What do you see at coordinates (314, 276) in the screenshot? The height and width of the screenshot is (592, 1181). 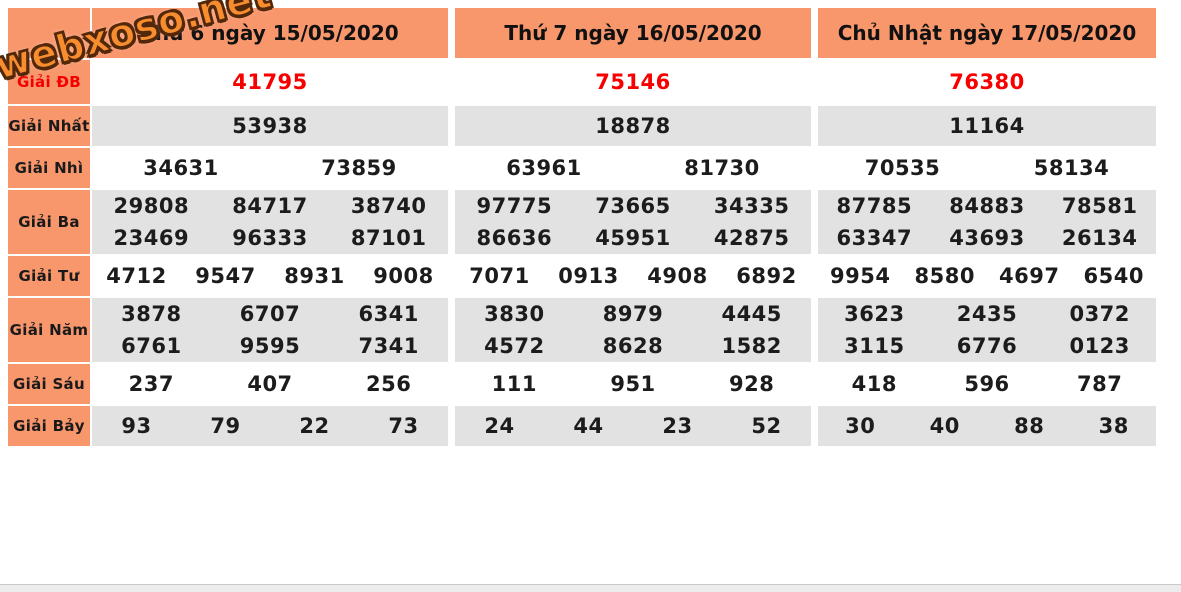 I see `number-value: 8931` at bounding box center [314, 276].